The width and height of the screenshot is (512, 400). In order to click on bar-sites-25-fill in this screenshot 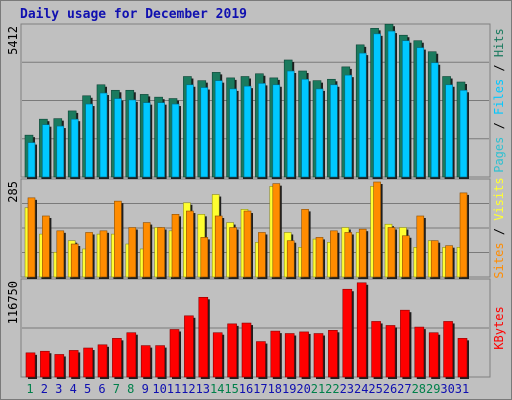, I will do `click(377, 229)`.